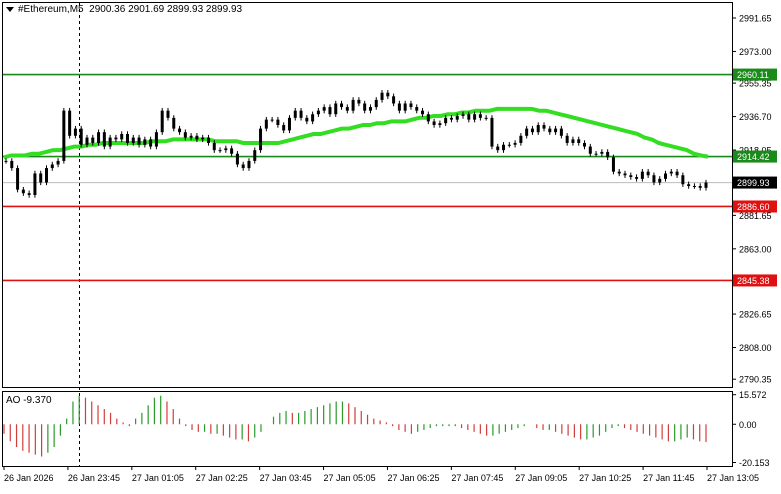  Describe the element at coordinates (51, 9) in the screenshot. I see `symbol-label: #Ethereum,M5` at that location.